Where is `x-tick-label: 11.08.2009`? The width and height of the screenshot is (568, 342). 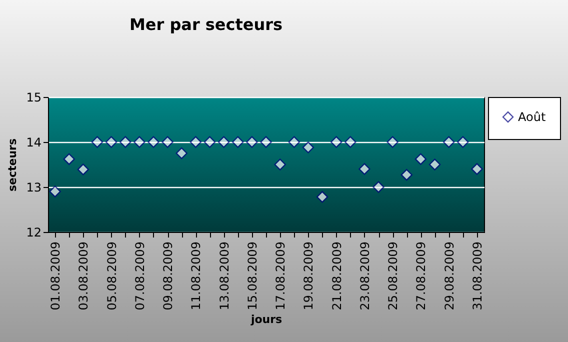 x-tick-label: 11.08.2009 is located at coordinates (196, 276).